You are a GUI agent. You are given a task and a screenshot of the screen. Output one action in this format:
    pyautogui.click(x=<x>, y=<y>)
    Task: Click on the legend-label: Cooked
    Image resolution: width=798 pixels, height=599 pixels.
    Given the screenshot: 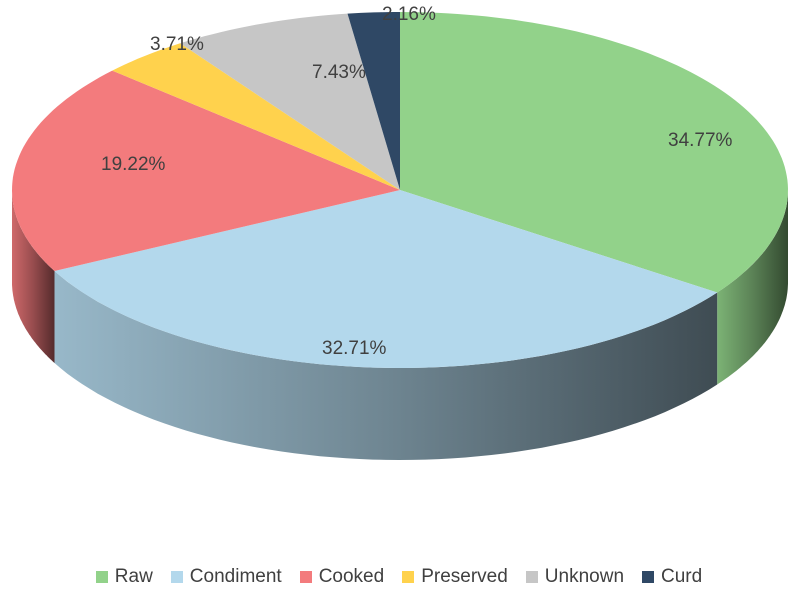 What is the action you would take?
    pyautogui.click(x=351, y=576)
    